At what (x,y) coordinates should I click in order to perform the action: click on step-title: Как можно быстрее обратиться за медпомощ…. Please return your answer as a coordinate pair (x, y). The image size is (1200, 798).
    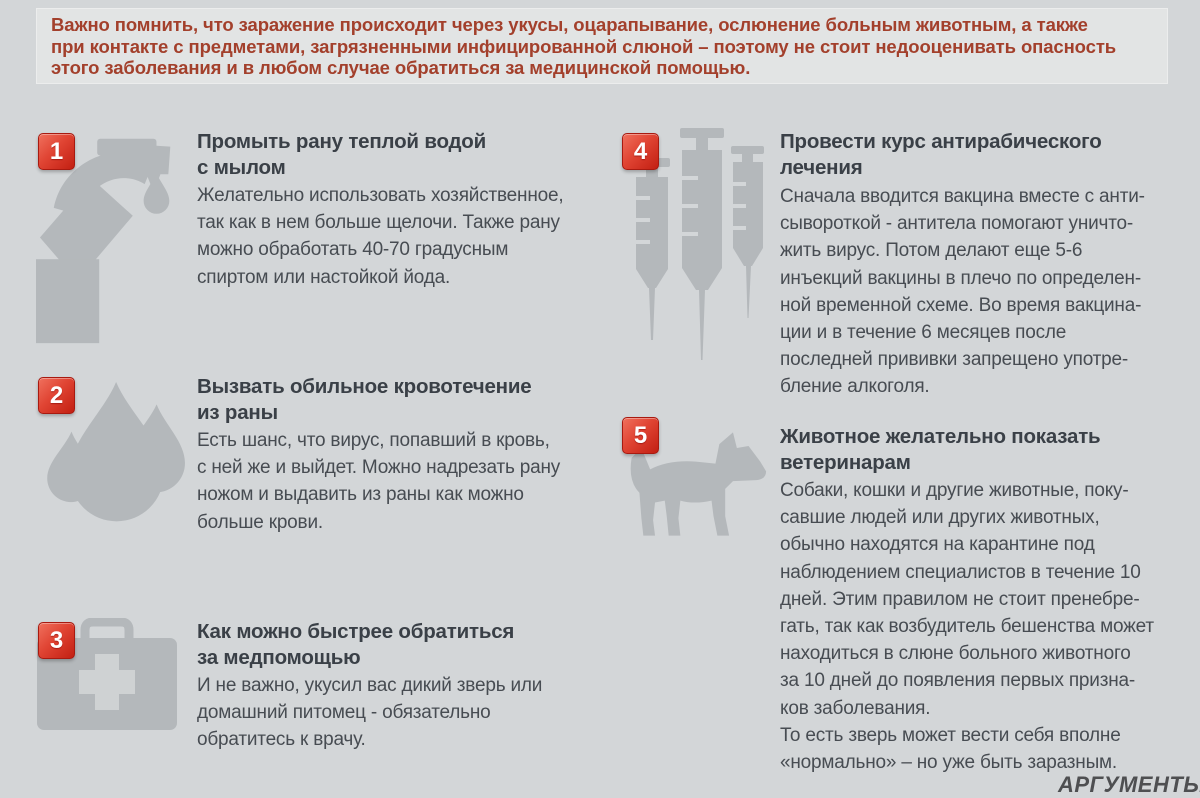
    Looking at the image, I should click on (356, 644).